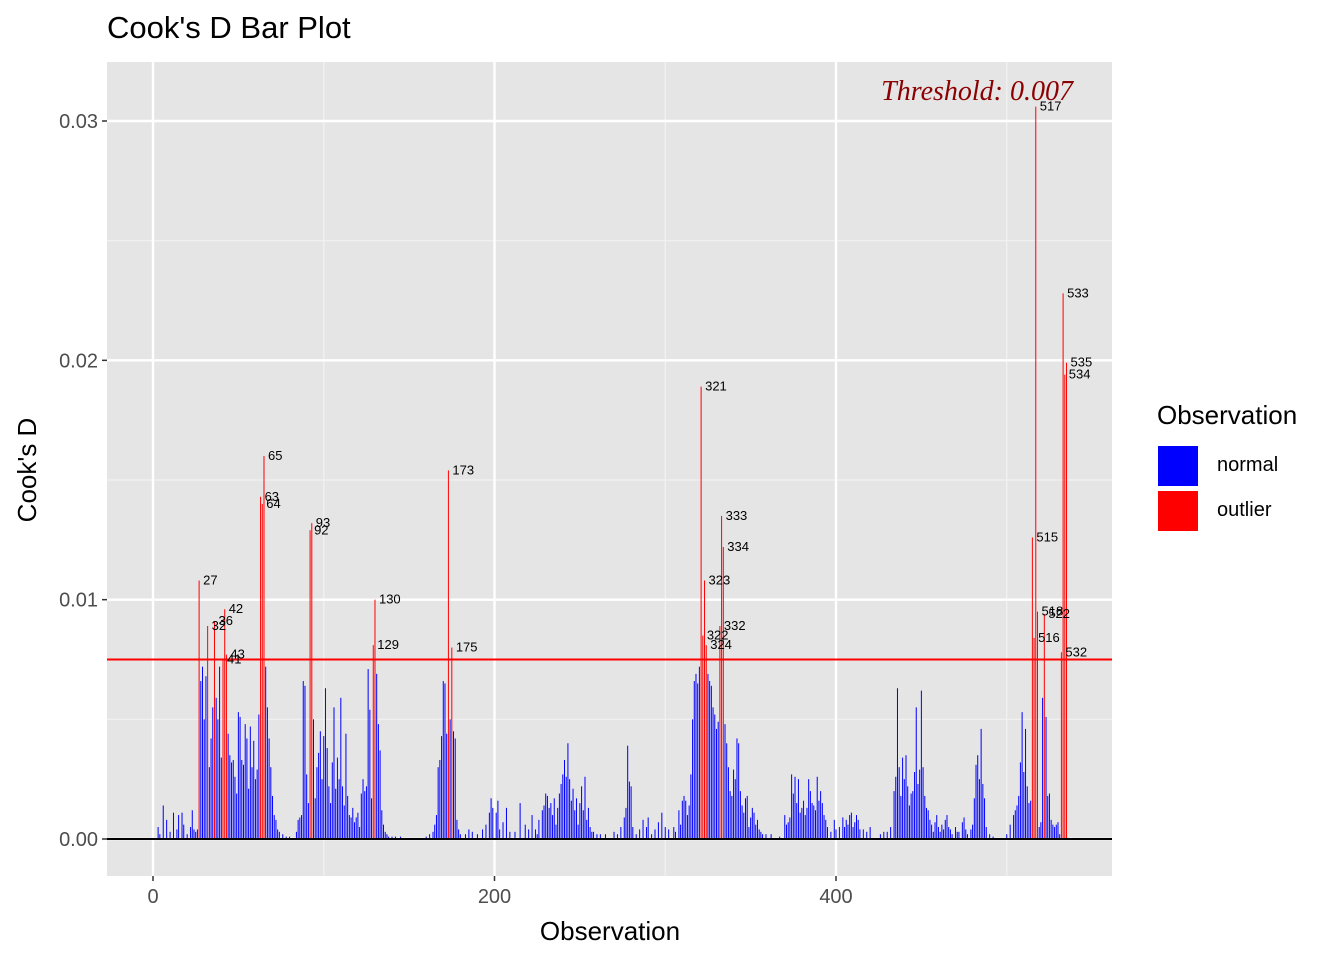  Describe the element at coordinates (1178, 510) in the screenshot. I see `legend-key-outlier` at that location.